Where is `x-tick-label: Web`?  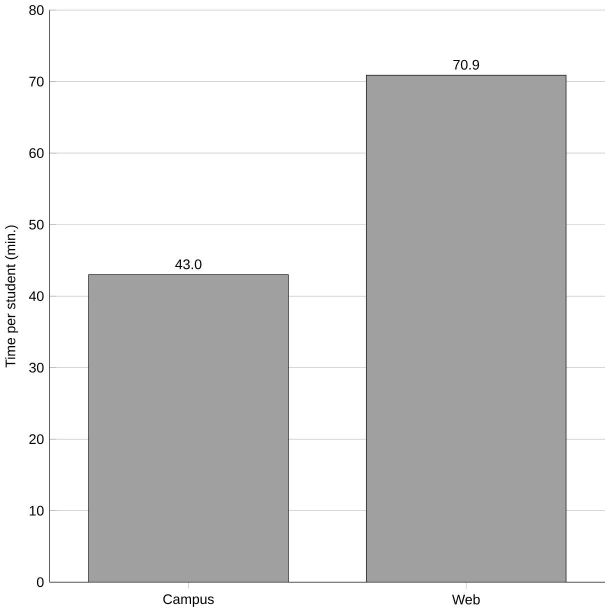 x-tick-label: Web is located at coordinates (466, 599).